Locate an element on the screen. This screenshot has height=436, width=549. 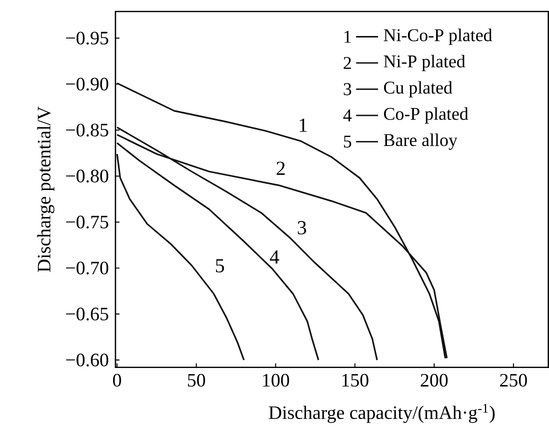
legend-label: Bare alloy is located at coordinates (421, 142).